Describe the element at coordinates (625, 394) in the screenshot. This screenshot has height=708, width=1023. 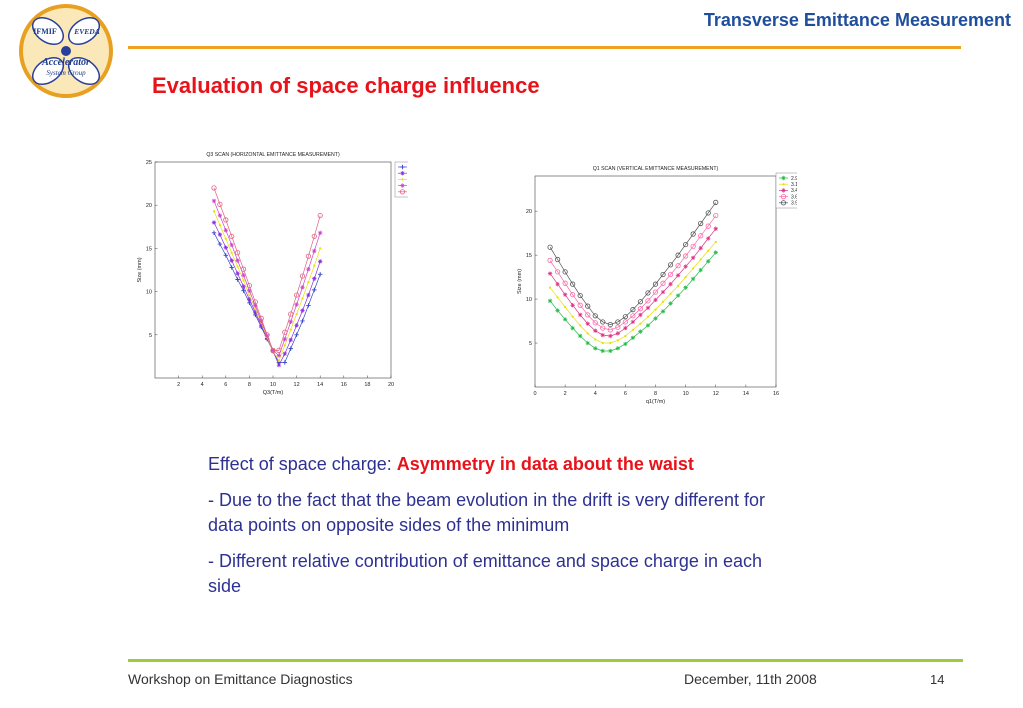
I see `q1-x-tick-label: 6` at that location.